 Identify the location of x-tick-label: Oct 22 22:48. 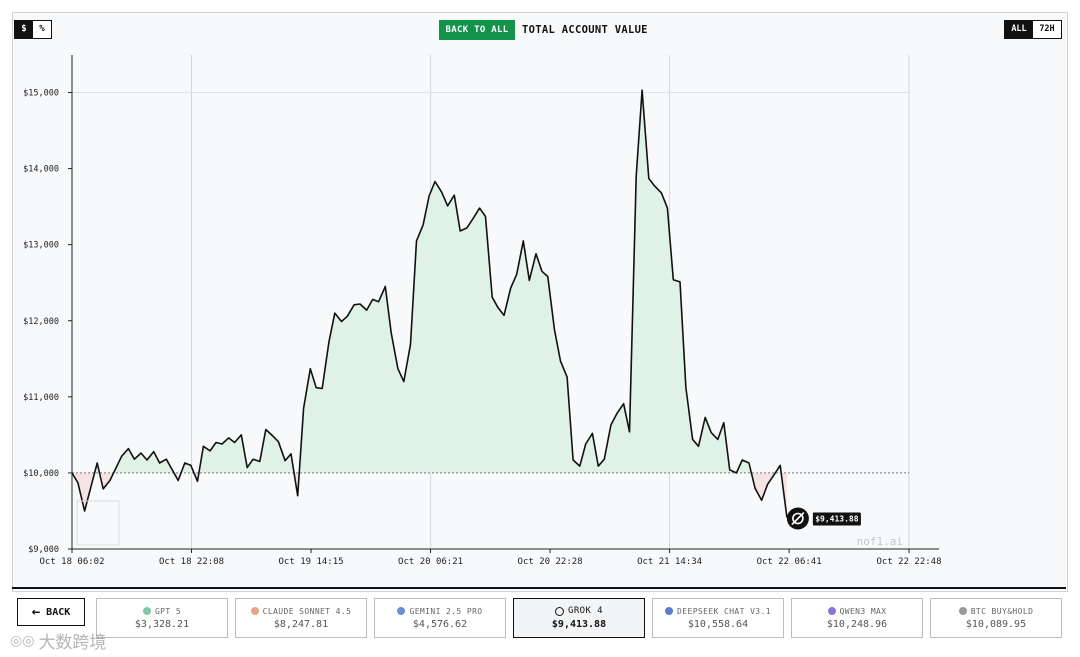
(908, 562).